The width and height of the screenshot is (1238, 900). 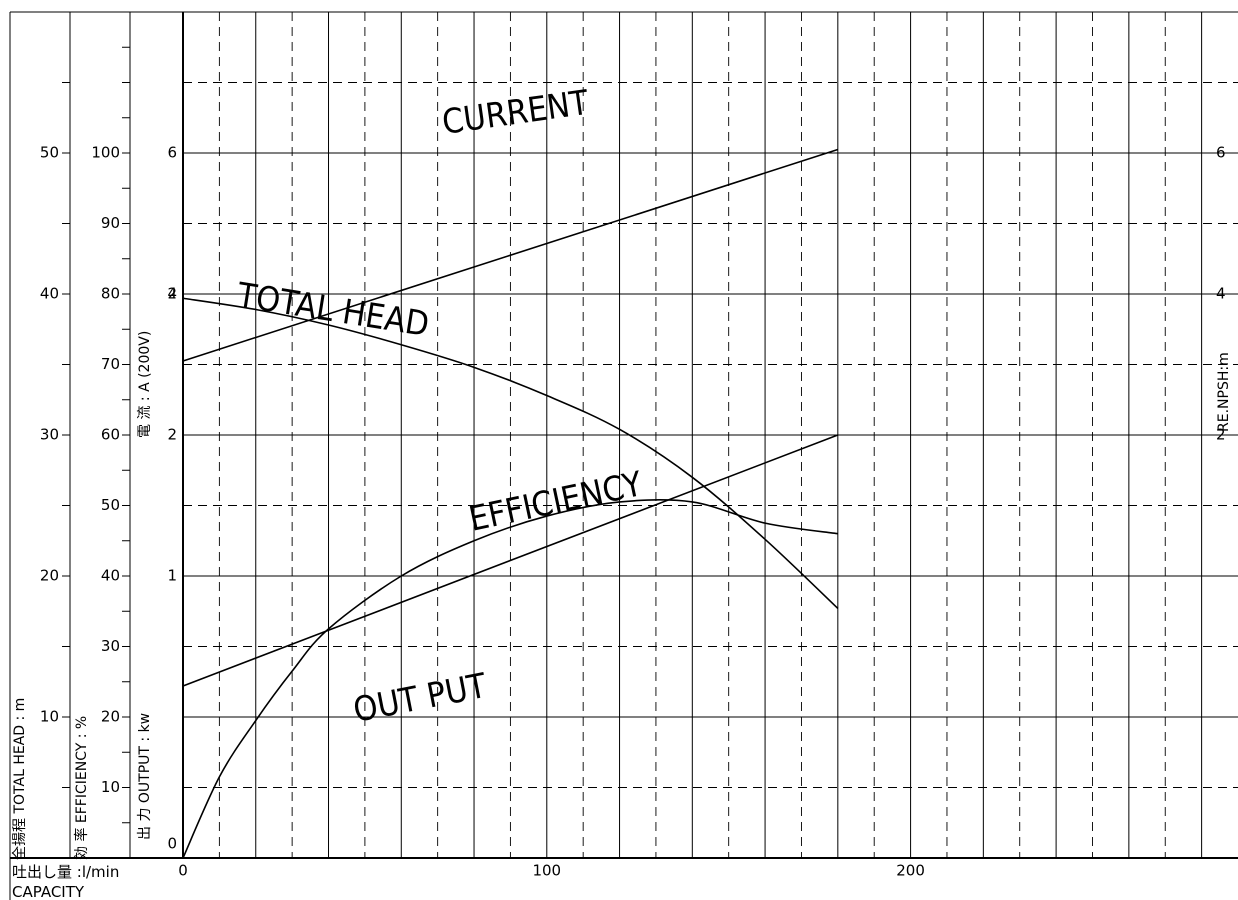 What do you see at coordinates (546, 871) in the screenshot?
I see `x-tick-label: 100` at bounding box center [546, 871].